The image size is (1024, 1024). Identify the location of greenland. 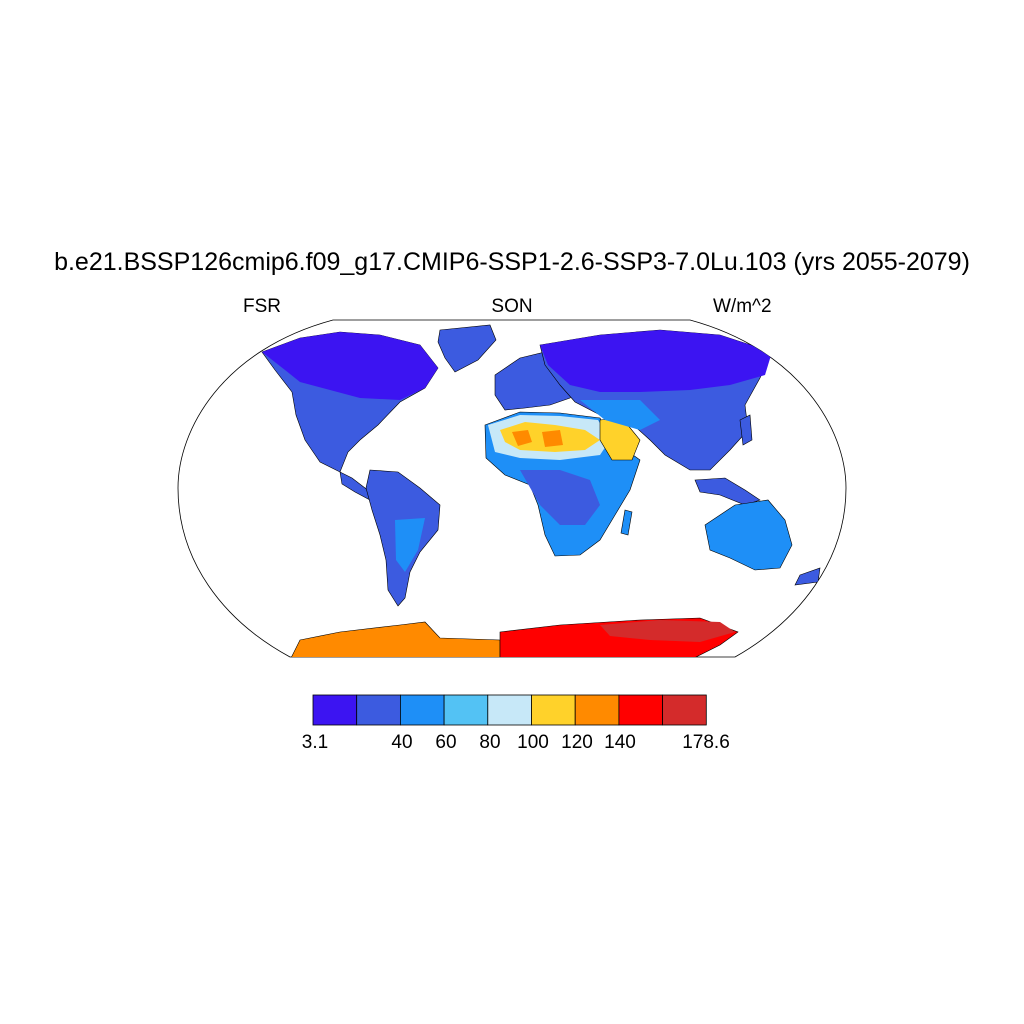
(467, 348).